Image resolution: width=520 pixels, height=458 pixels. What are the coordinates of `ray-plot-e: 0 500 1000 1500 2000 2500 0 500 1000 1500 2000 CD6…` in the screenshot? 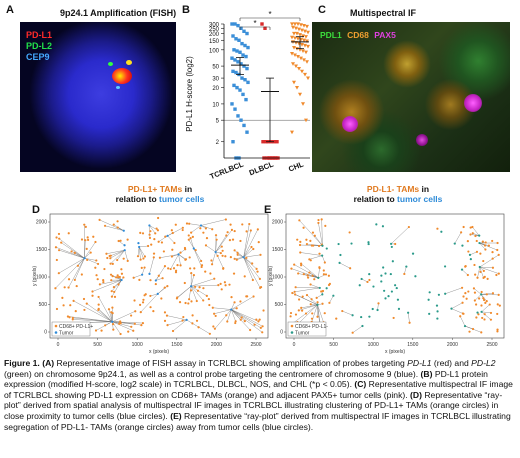 It's located at (386, 284).